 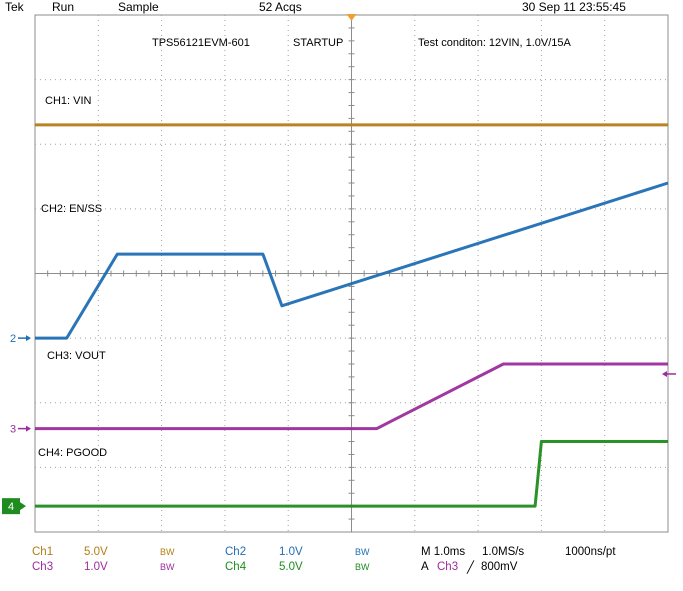 What do you see at coordinates (72, 209) in the screenshot?
I see `ch2-label: CH2: EN/SS` at bounding box center [72, 209].